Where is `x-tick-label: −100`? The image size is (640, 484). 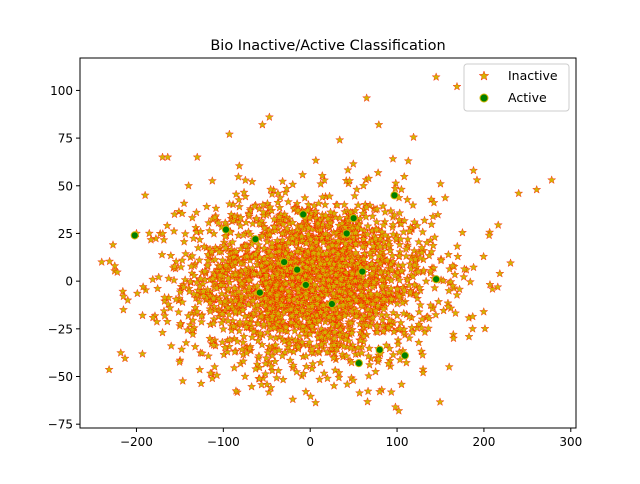
x-tick-label: −100 is located at coordinates (223, 442).